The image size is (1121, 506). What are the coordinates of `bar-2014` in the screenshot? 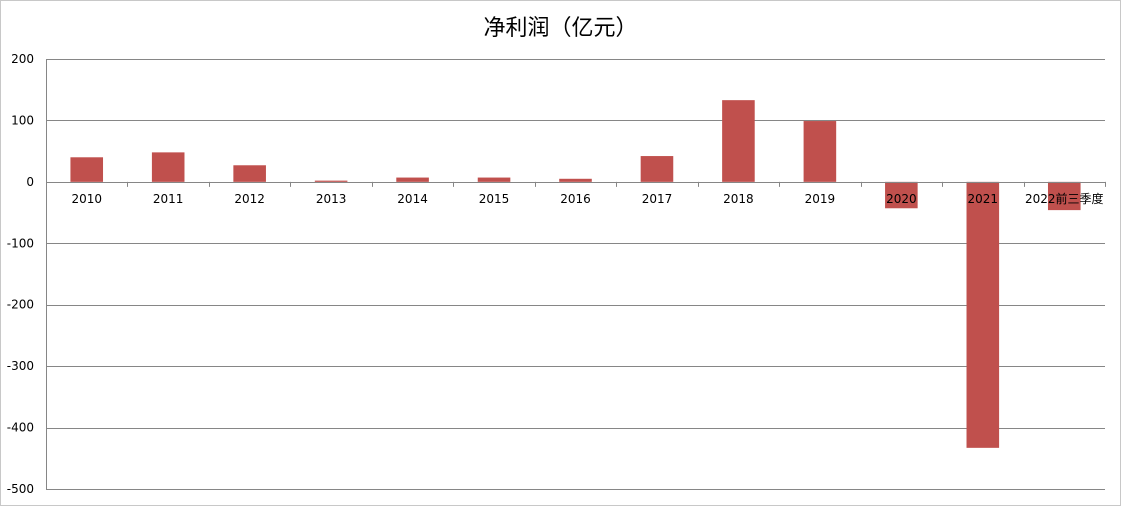 It's located at (412, 179).